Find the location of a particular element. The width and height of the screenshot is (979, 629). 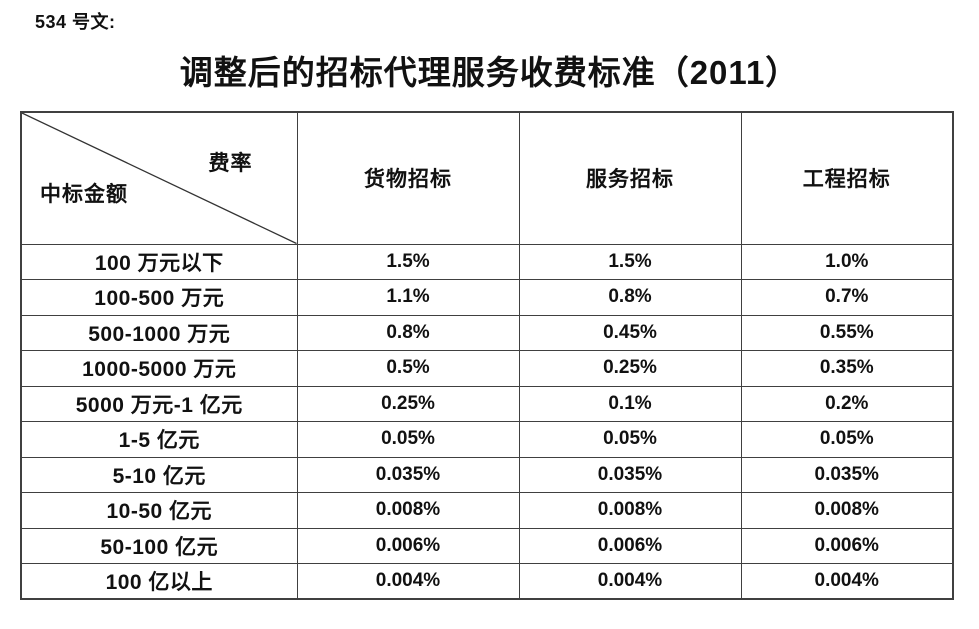

table-row: 10-50 亿元 0.008% 0.008% 0.008% is located at coordinates (487, 510).